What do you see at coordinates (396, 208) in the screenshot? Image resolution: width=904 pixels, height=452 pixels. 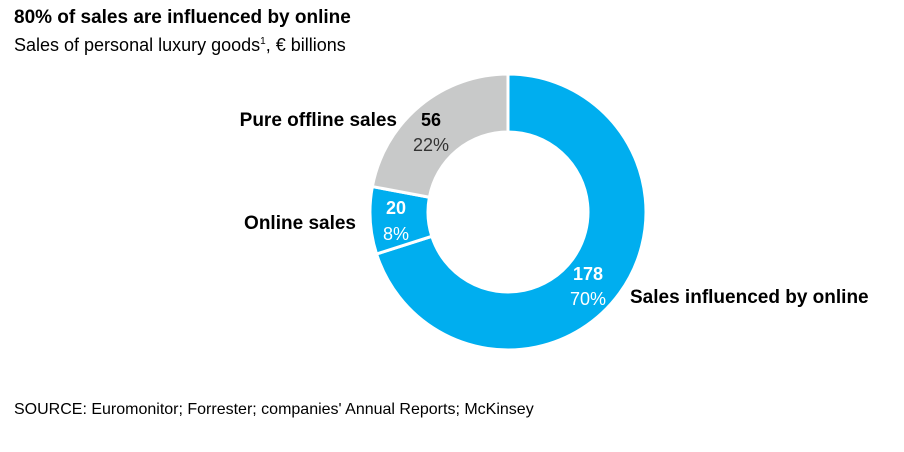 I see `slice-value-online-sales: 20` at bounding box center [396, 208].